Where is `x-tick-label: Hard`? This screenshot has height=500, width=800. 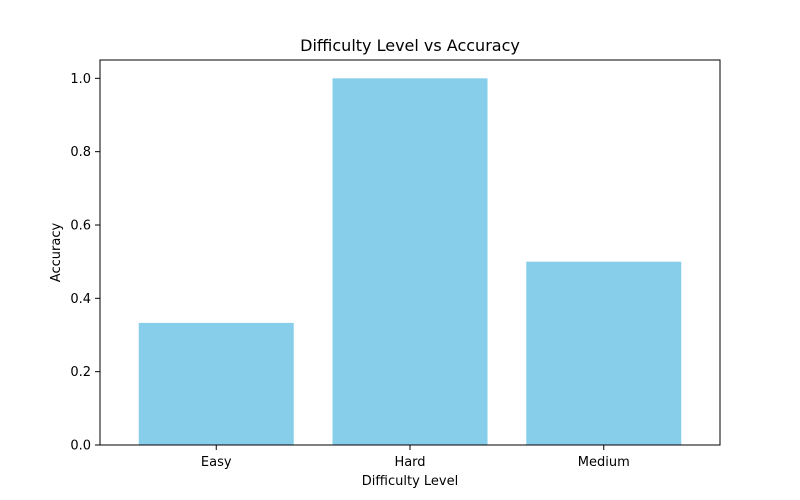 x-tick-label: Hard is located at coordinates (409, 462).